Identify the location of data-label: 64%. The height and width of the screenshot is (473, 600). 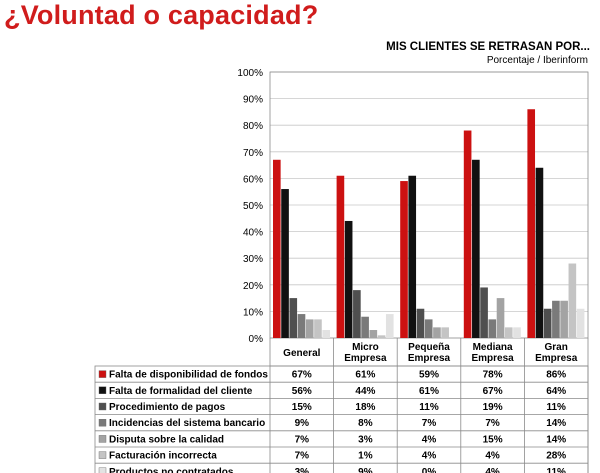
(556, 391).